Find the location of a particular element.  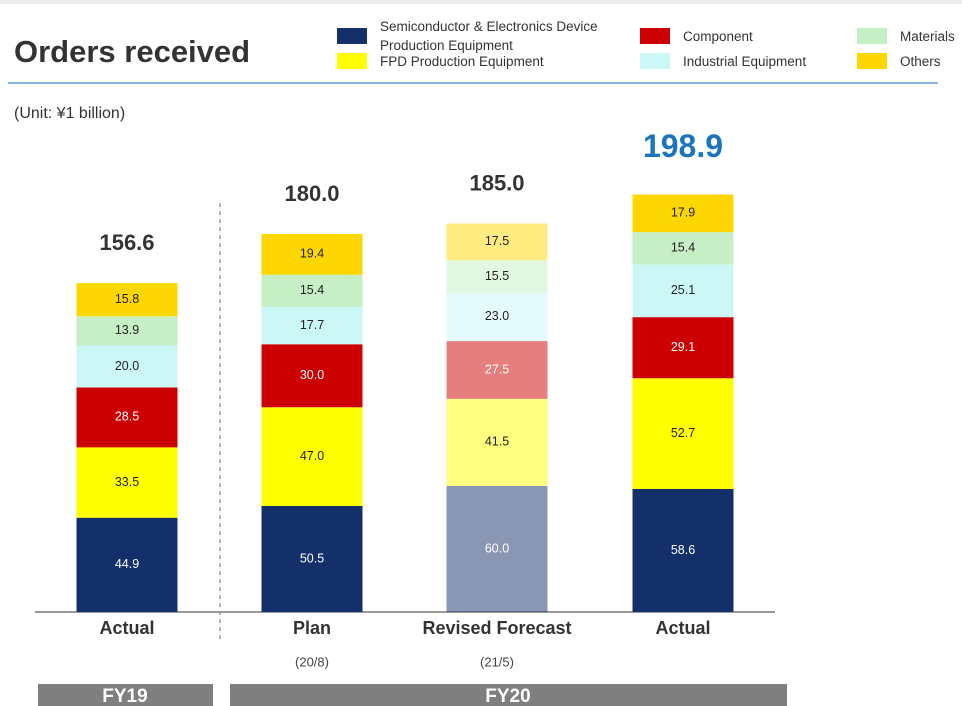

segment-label: 27.5 is located at coordinates (497, 369).